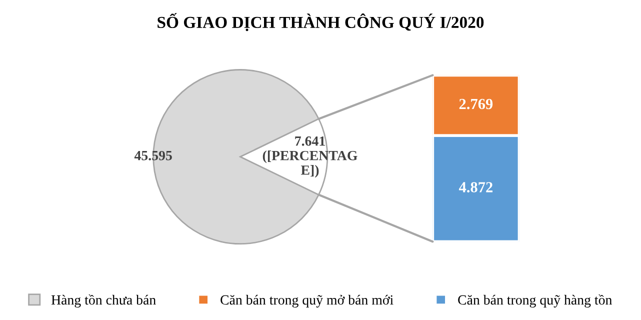 This screenshot has height=320, width=641. Describe the element at coordinates (475, 187) in the screenshot. I see `data-label: 4.872` at that location.